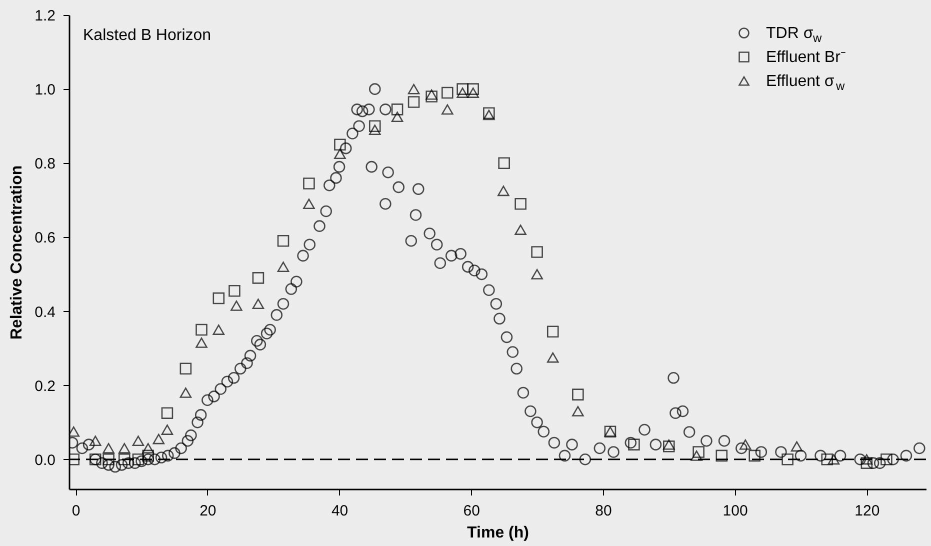 This screenshot has width=931, height=546. What do you see at coordinates (603, 511) in the screenshot?
I see `x-tick-label: 80` at bounding box center [603, 511].